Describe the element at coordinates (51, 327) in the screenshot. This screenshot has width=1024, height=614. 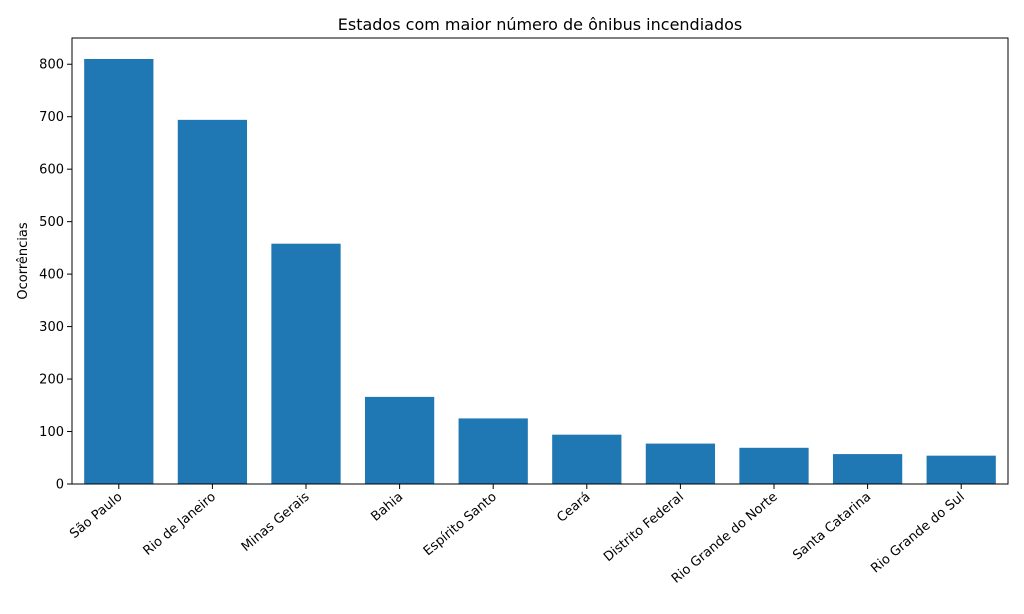
I see `y-tick-label: 300` at that location.